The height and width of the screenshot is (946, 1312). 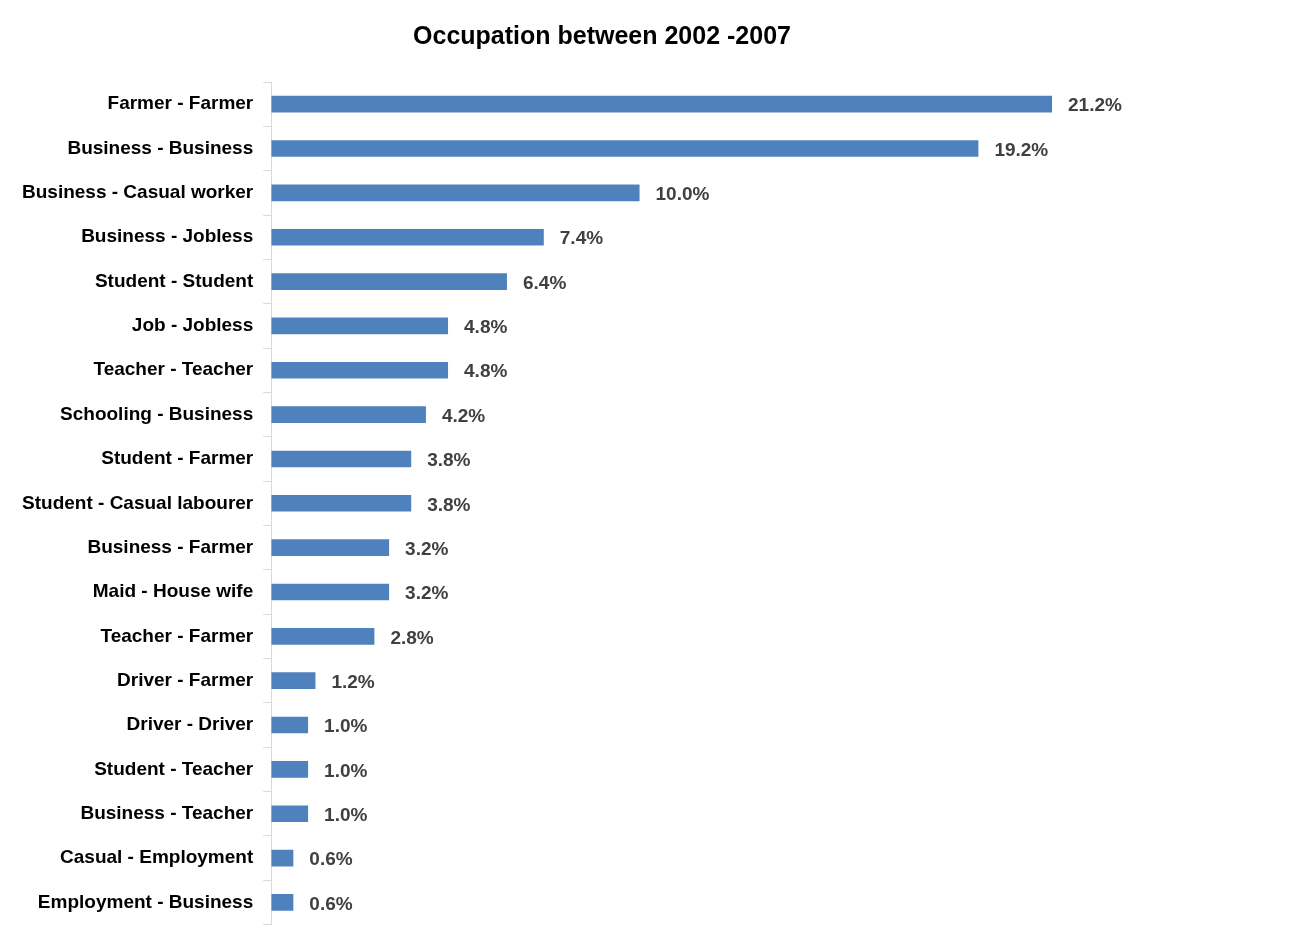 I want to click on data-label: 2.8%, so click(x=412, y=637).